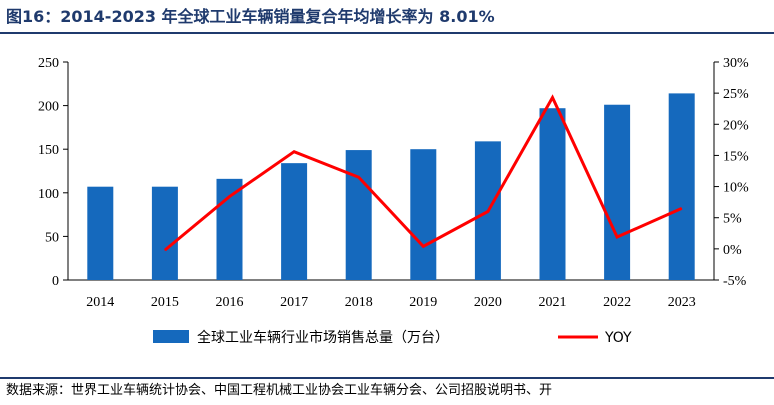 The height and width of the screenshot is (405, 774). What do you see at coordinates (230, 302) in the screenshot?
I see `x-tick-label: 2016` at bounding box center [230, 302].